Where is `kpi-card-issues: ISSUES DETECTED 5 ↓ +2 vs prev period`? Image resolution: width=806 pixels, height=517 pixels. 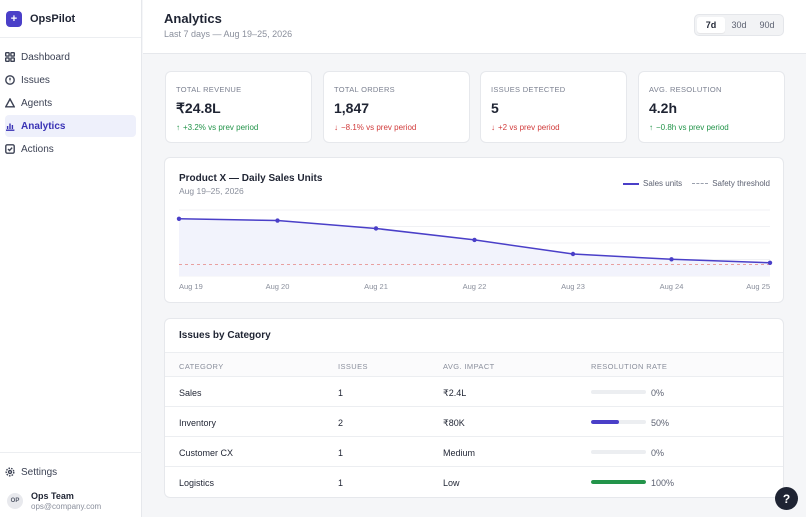
kpi-card-issues: ISSUES DETECTED 5 ↓ +2 vs prev period is located at coordinates (553, 107).